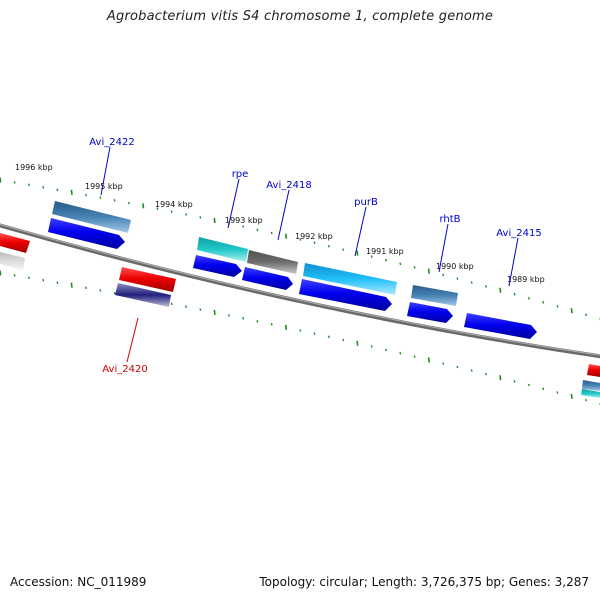 The image size is (600, 600). I want to click on kbp-label: 1992 kbp, so click(314, 236).